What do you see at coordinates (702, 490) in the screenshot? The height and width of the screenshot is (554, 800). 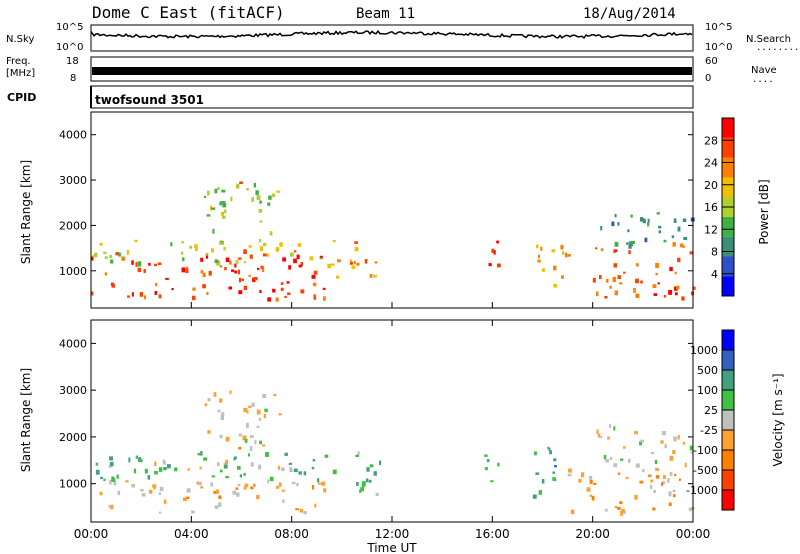 I see `colorbar-tick-label-0: -1000` at bounding box center [702, 490].